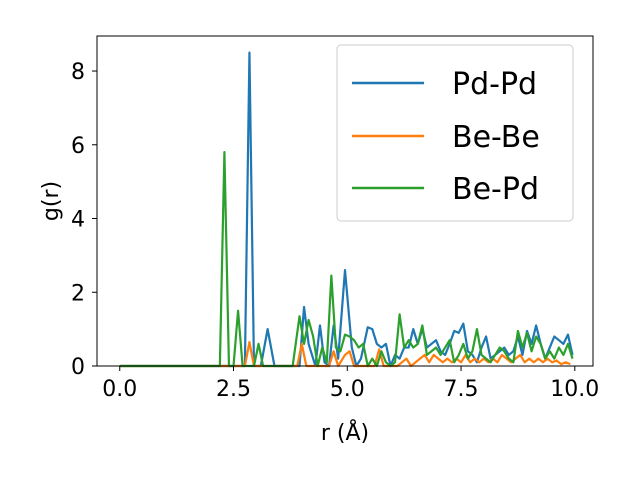 The height and width of the screenshot is (480, 640). I want to click on y-tick-label: 8, so click(78, 72).